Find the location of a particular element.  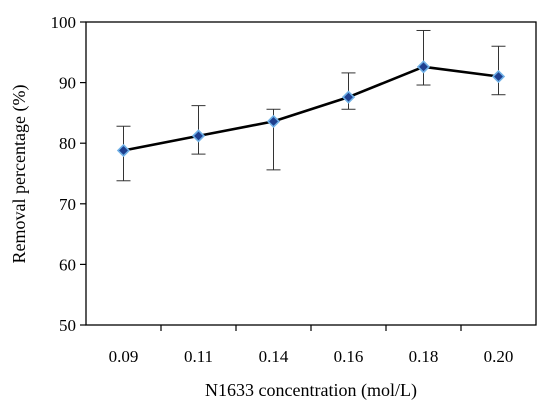

x-axis-title: N1633 concentration (mol/L) is located at coordinates (311, 390).